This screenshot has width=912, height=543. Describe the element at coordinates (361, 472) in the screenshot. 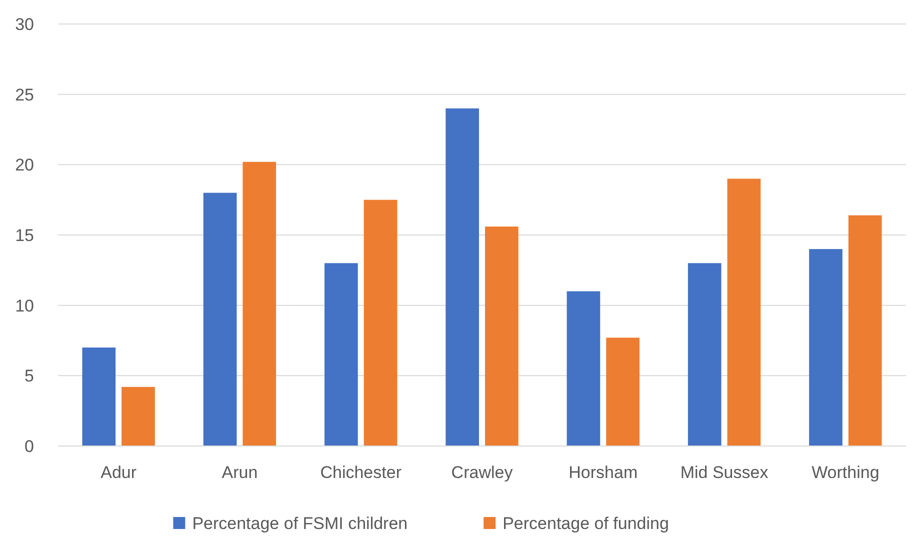

I see `x-tick-label: Chichester` at that location.